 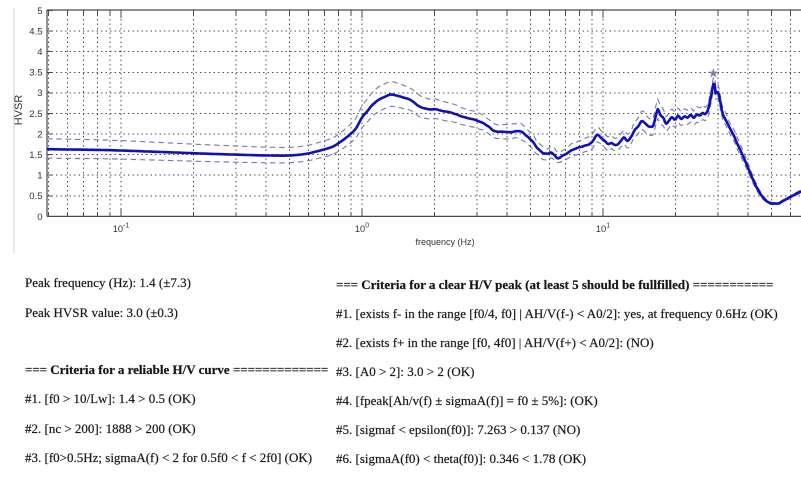 What do you see at coordinates (35, 155) in the screenshot?
I see `svg-text: 1.5` at bounding box center [35, 155].